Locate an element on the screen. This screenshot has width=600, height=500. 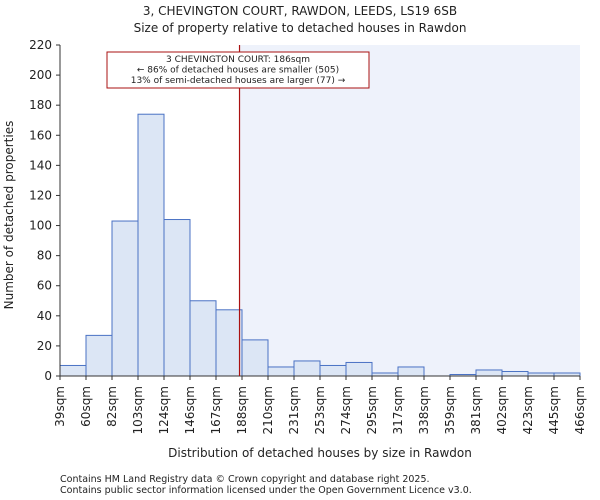
x-tick-label: 188sqm is located at coordinates (242, 410).